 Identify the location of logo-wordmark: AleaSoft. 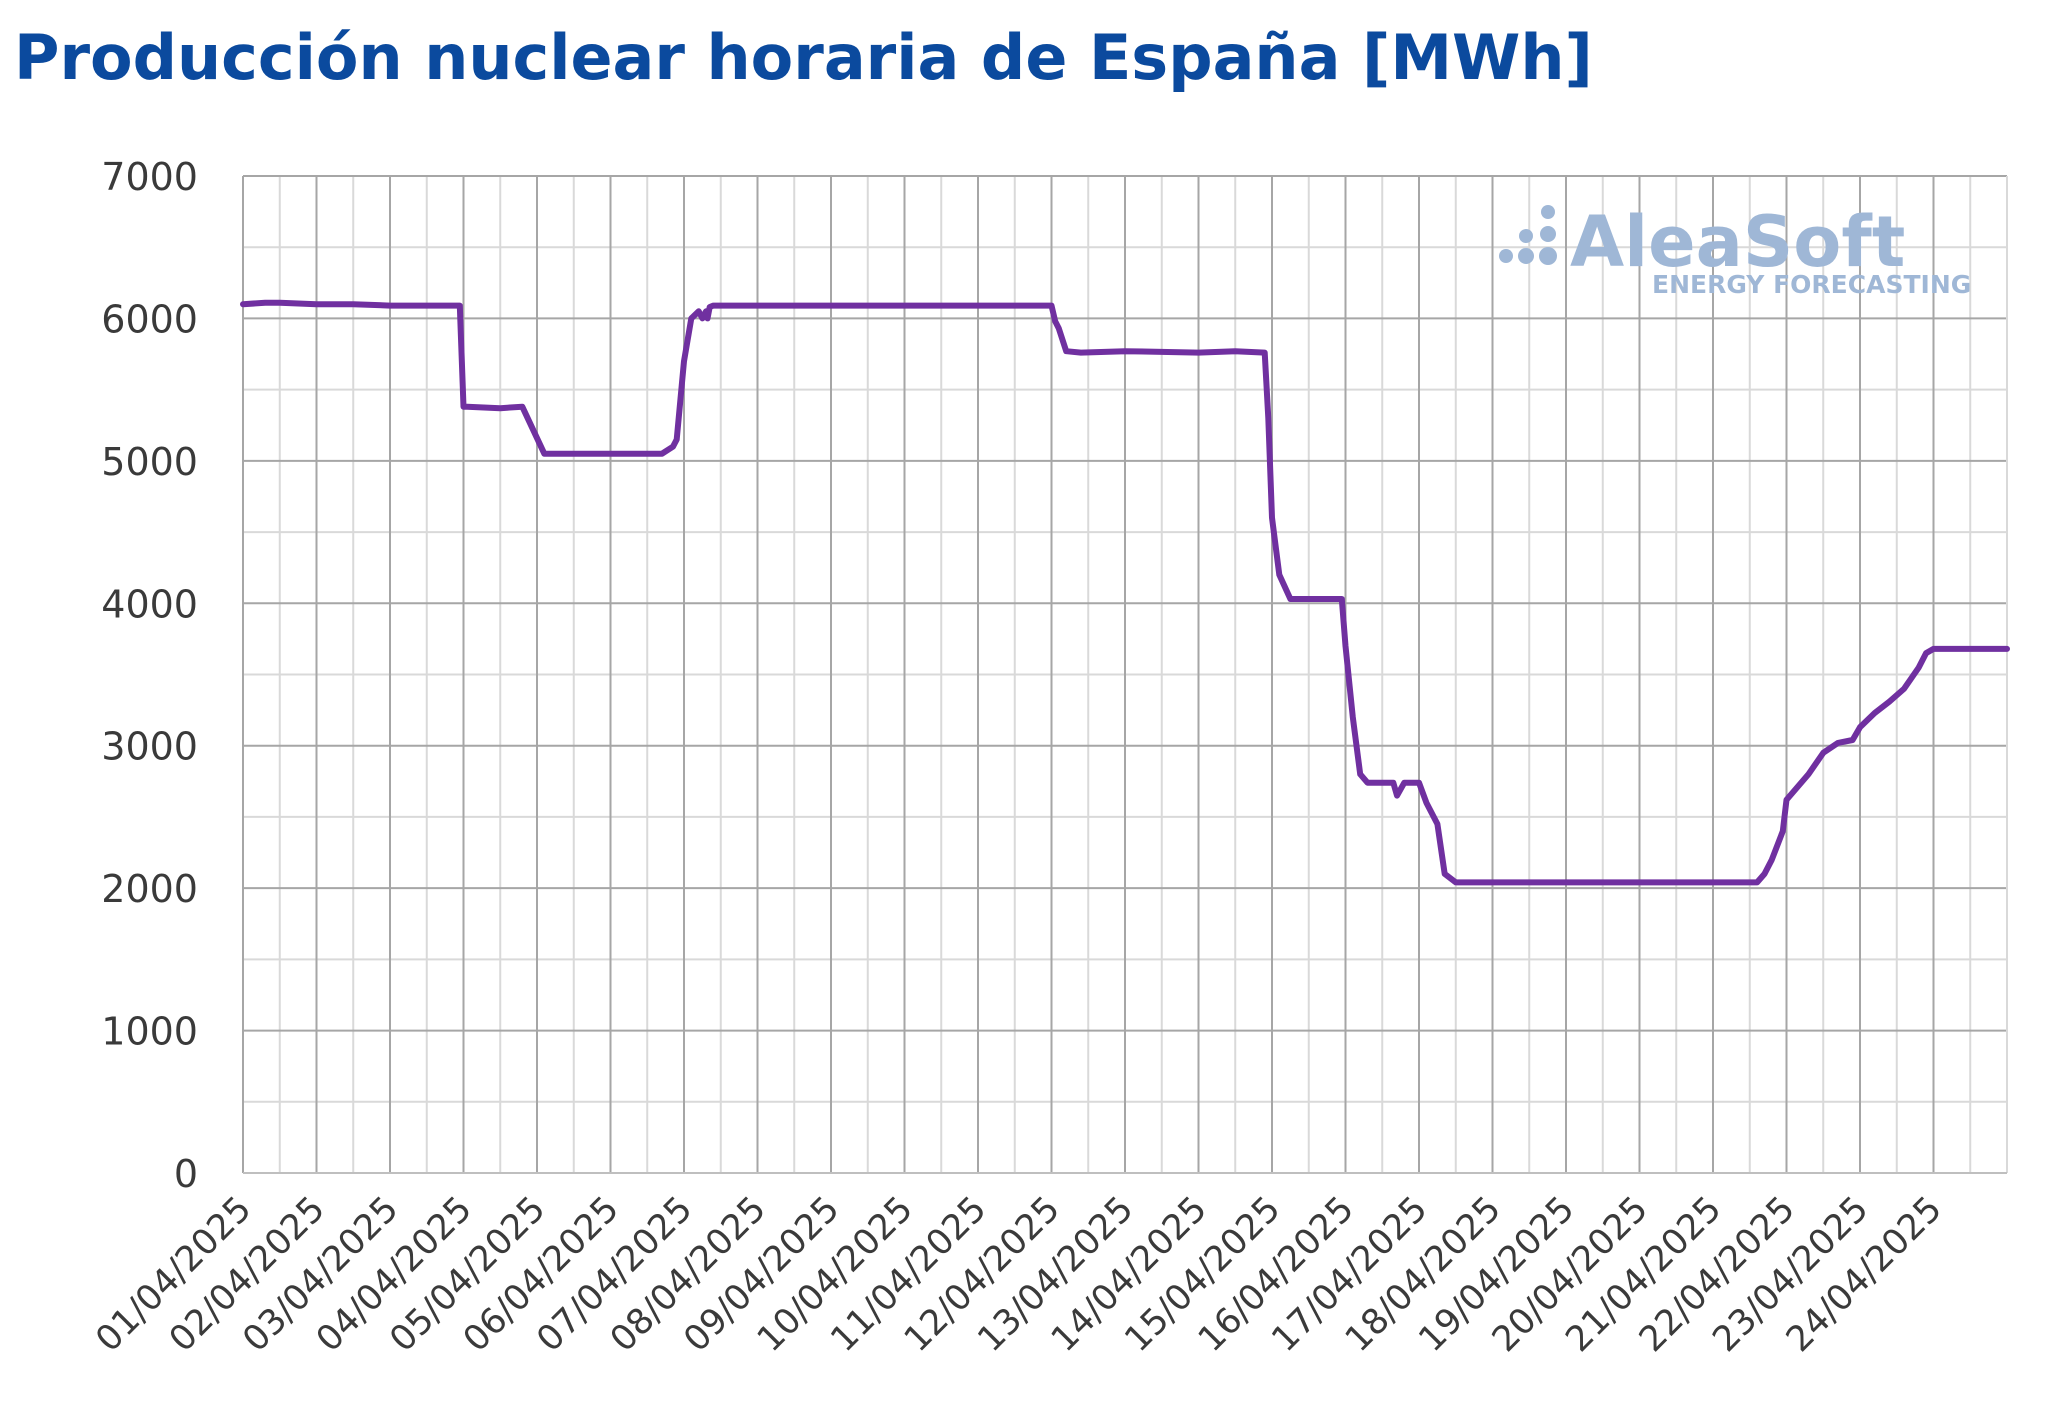
(1737, 242).